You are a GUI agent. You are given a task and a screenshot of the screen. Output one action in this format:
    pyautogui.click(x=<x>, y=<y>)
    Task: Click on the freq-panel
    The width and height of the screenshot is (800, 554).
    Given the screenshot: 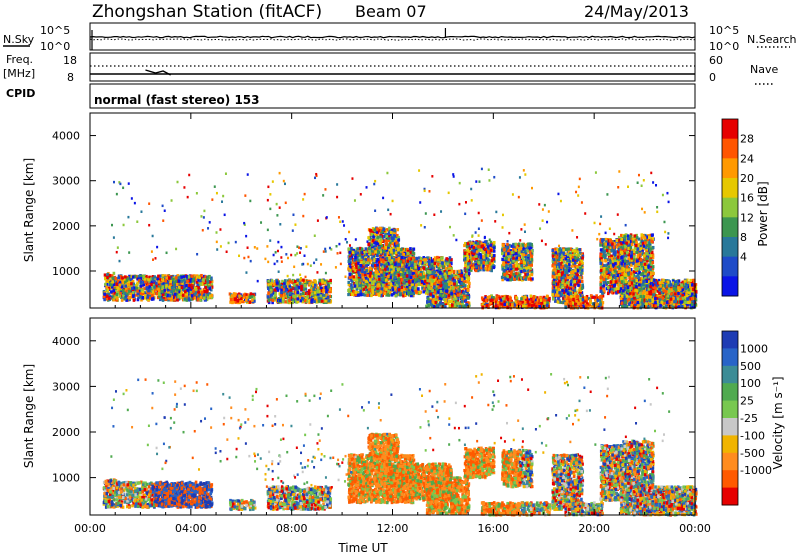 What is the action you would take?
    pyautogui.click(x=392, y=67)
    